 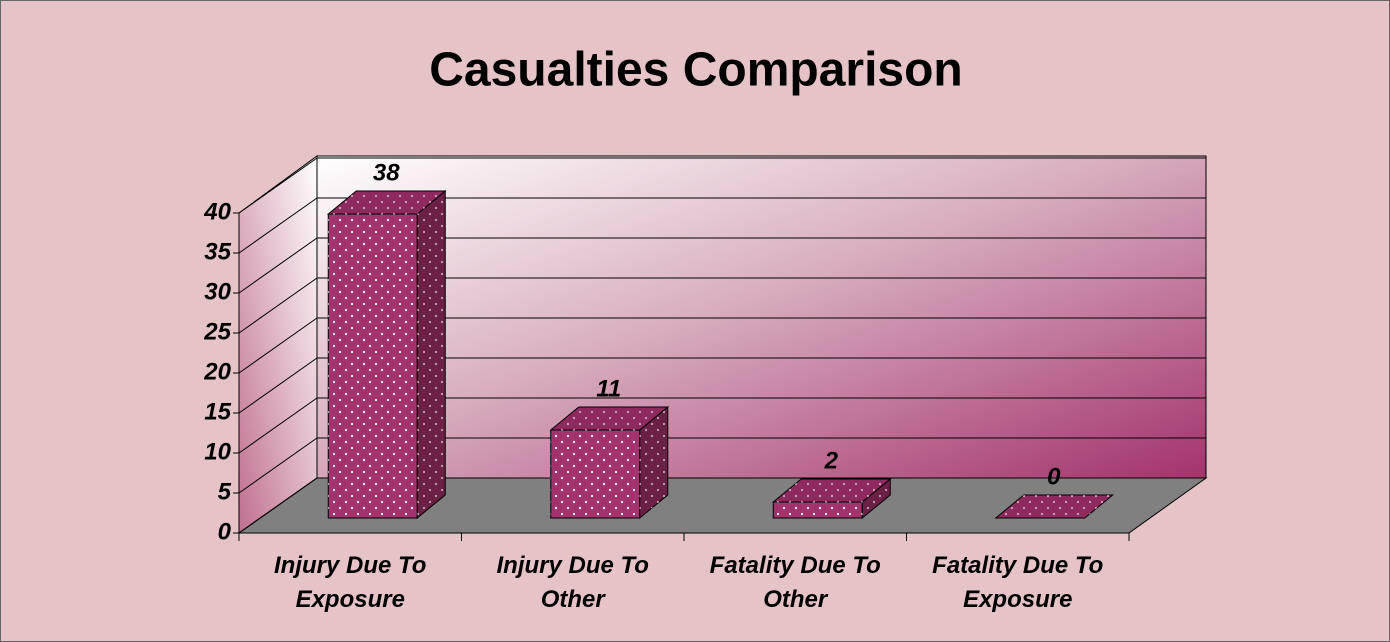 What do you see at coordinates (795, 582) in the screenshot?
I see `x-tick-label: Fatality Due To Other` at bounding box center [795, 582].